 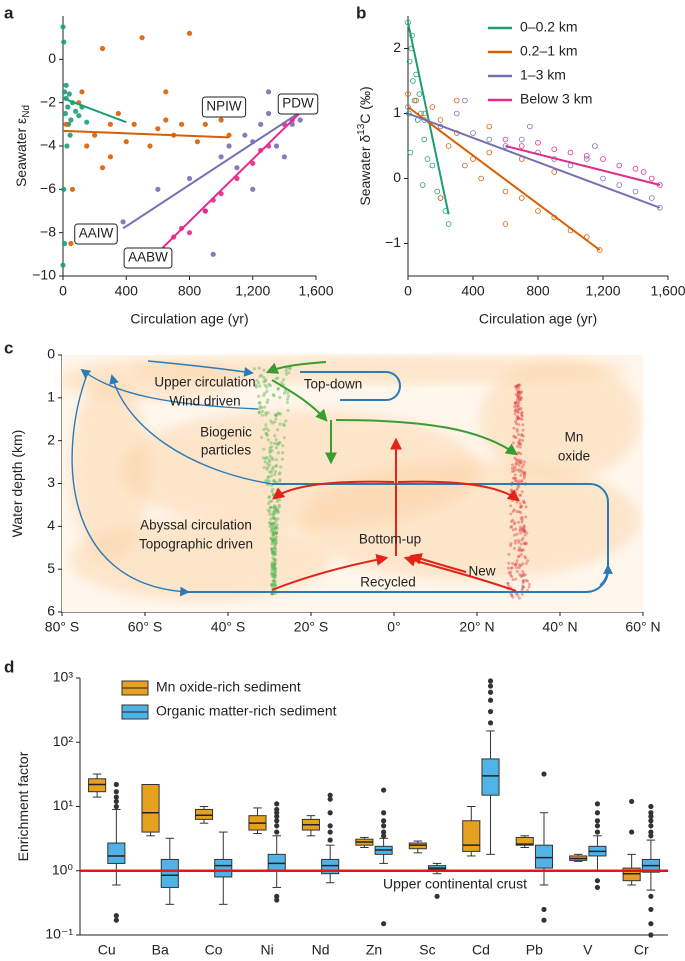 I want to click on x-tick-label: 0, so click(x=63, y=291).